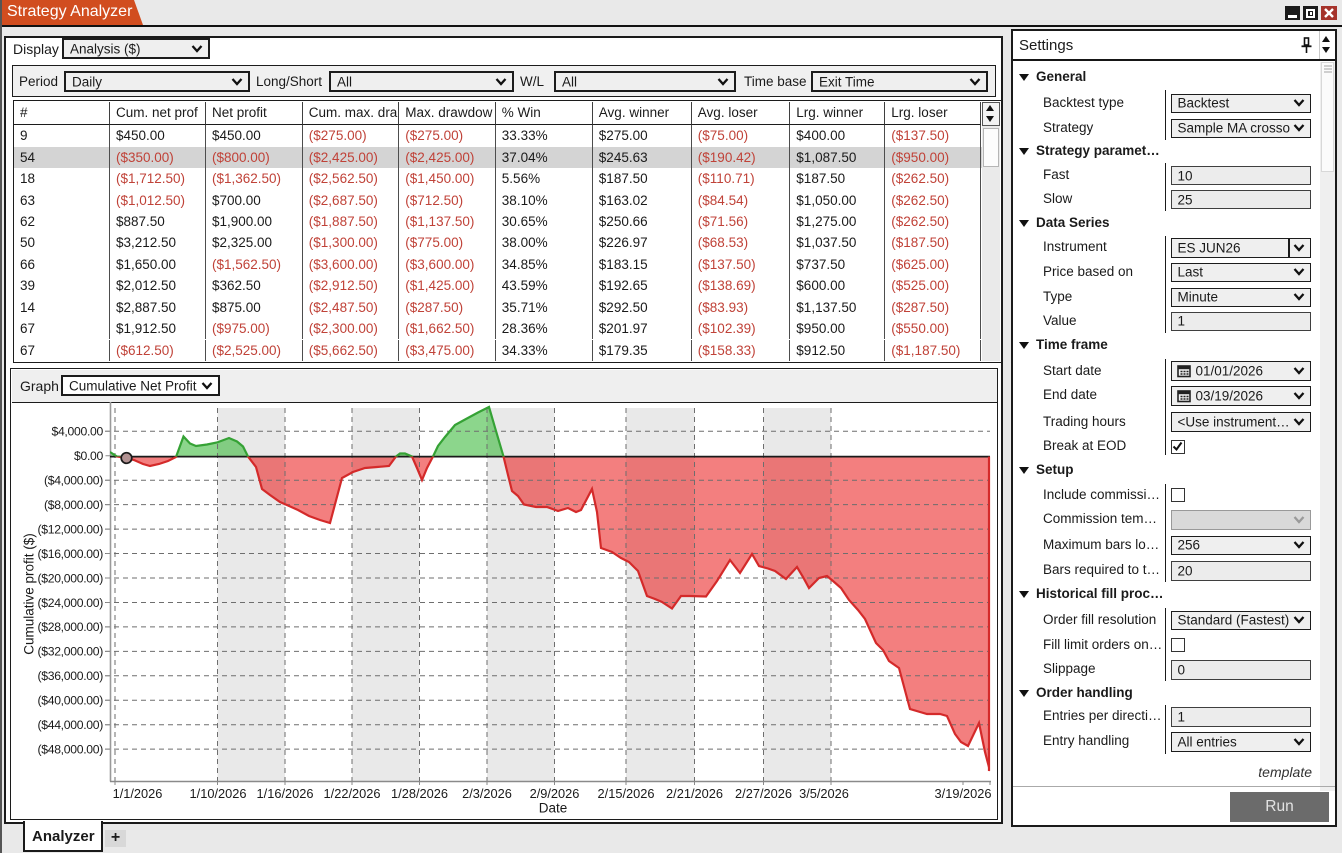  Describe the element at coordinates (70, 627) in the screenshot. I see `svg-text: ($28,000.00)` at that location.